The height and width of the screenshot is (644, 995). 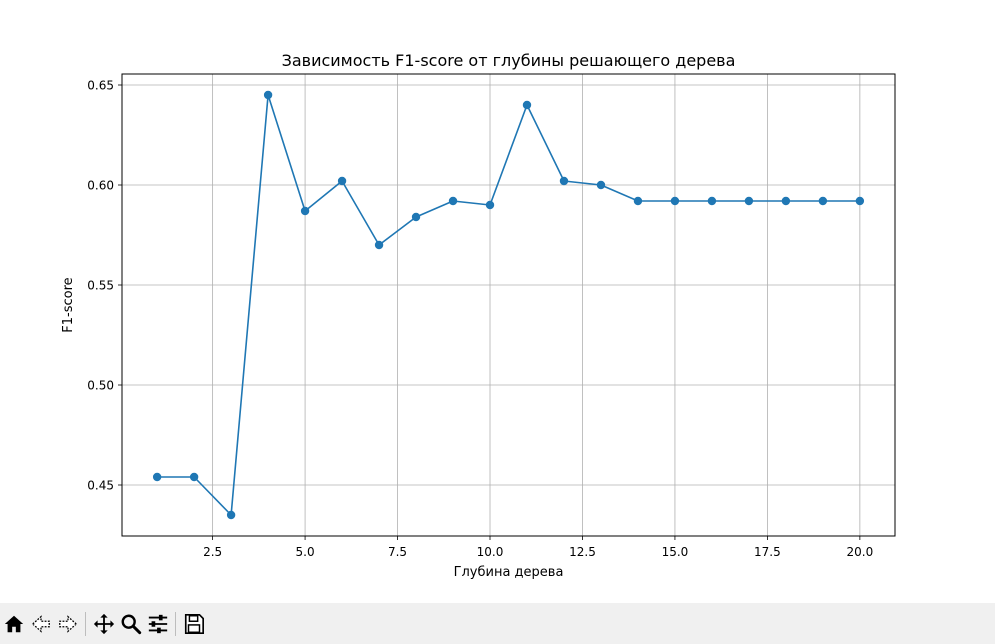 I want to click on y-tick-label: 0.60, so click(x=100, y=186).